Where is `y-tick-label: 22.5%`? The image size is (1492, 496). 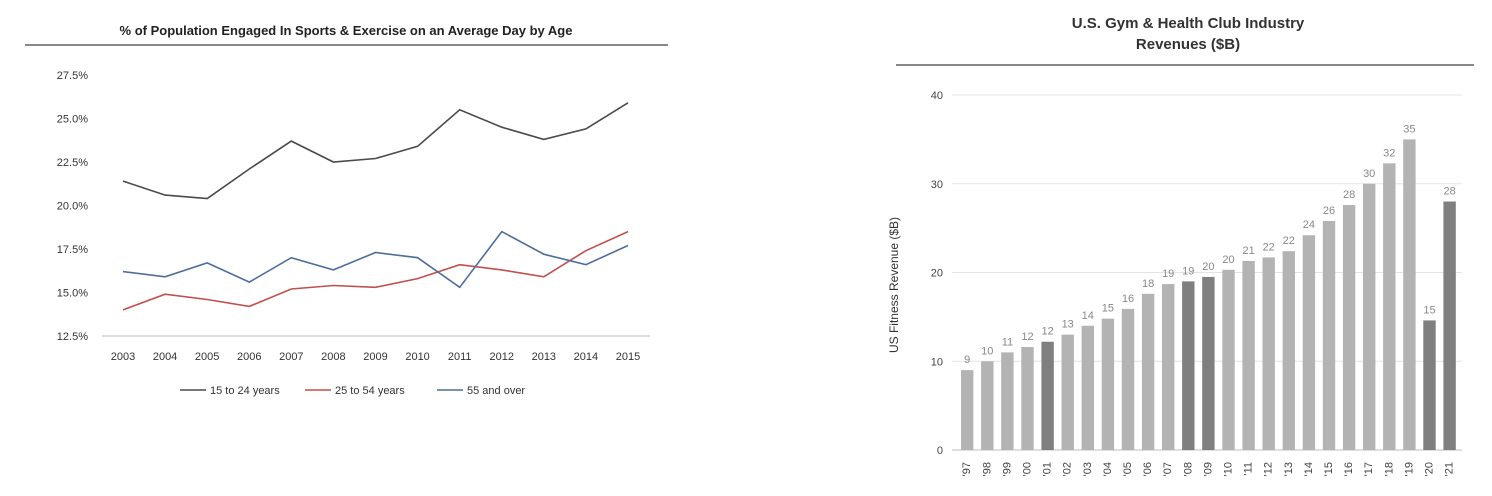
y-tick-label: 22.5% is located at coordinates (72, 163).